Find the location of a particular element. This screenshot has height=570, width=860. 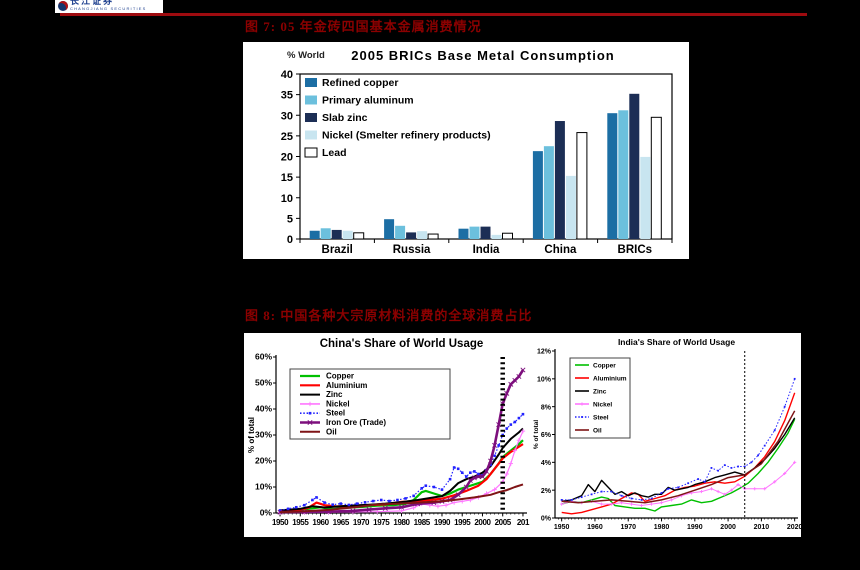

category-label: China is located at coordinates (560, 250).